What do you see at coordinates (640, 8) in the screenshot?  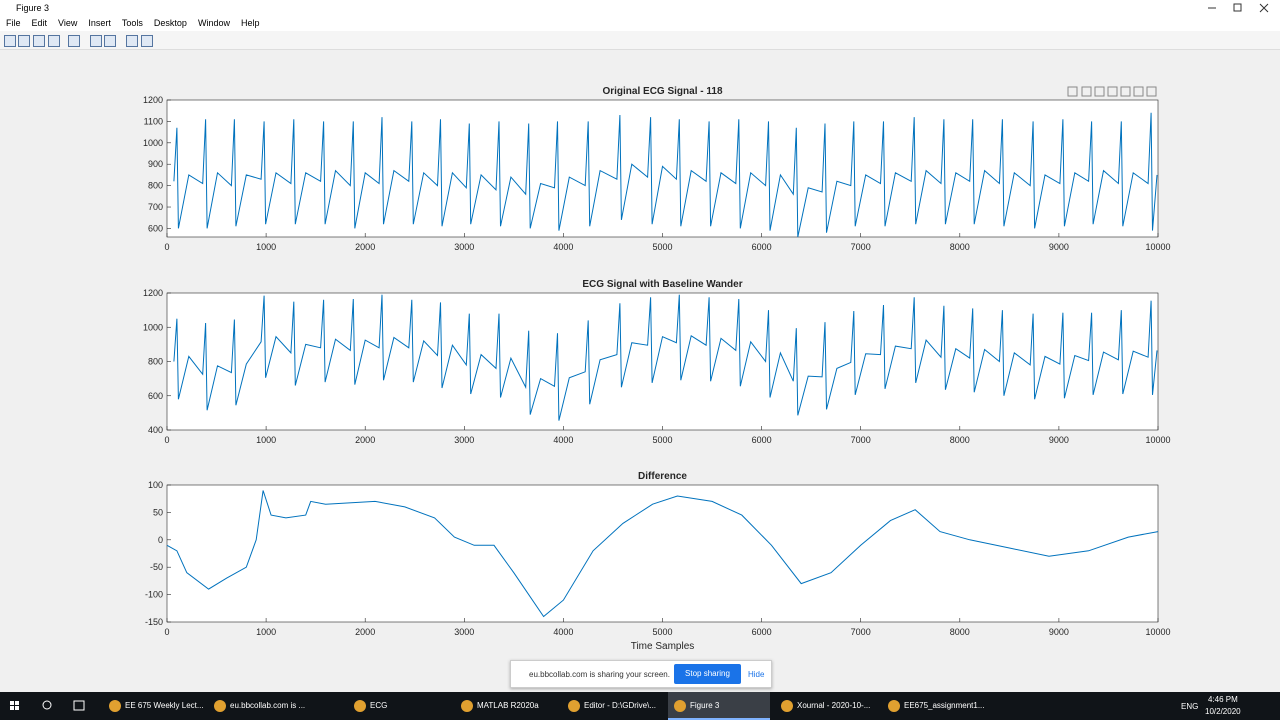 I see `title-bar: Figure 3` at bounding box center [640, 8].